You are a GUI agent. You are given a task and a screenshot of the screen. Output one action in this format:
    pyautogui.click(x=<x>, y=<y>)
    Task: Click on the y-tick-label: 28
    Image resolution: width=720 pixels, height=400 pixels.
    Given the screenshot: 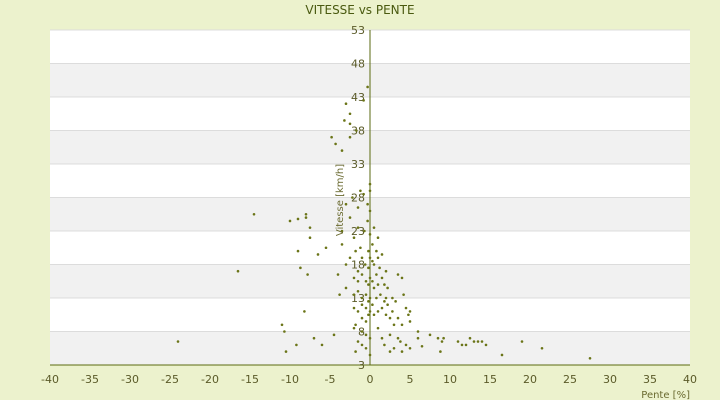 What is the action you would take?
    pyautogui.click(x=358, y=198)
    